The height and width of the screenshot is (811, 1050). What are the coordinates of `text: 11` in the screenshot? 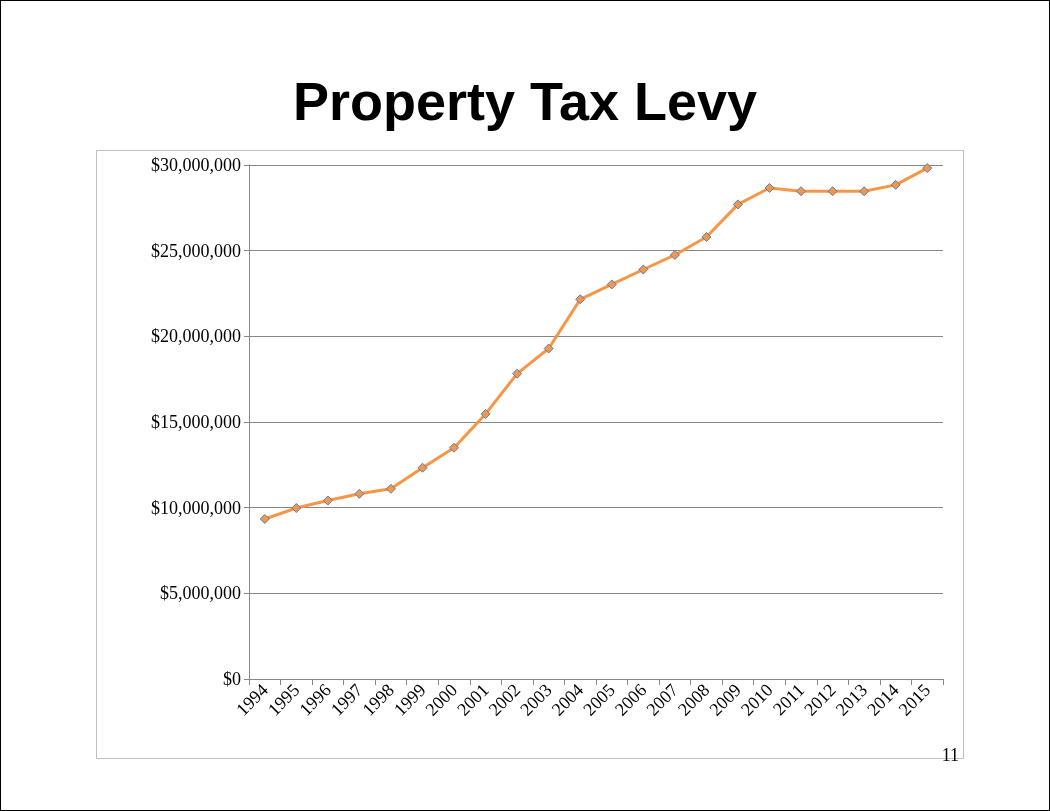 It's located at (950, 755).